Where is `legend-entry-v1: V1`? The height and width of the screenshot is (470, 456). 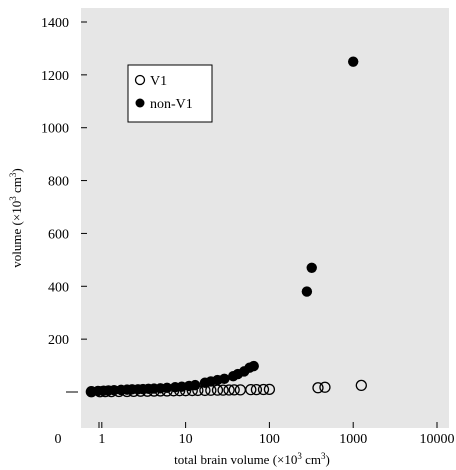 legend-entry-v1: V1 is located at coordinates (150, 81).